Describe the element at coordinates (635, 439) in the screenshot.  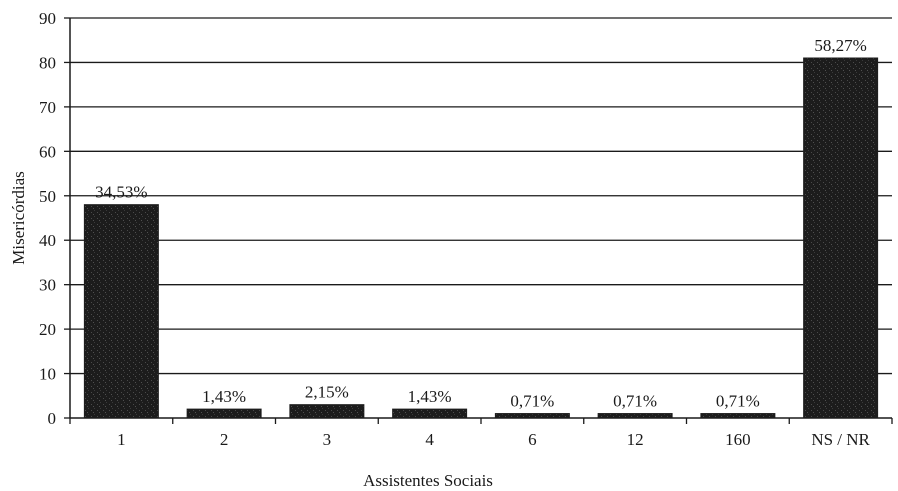
I see `x-tick-label: 12` at that location.